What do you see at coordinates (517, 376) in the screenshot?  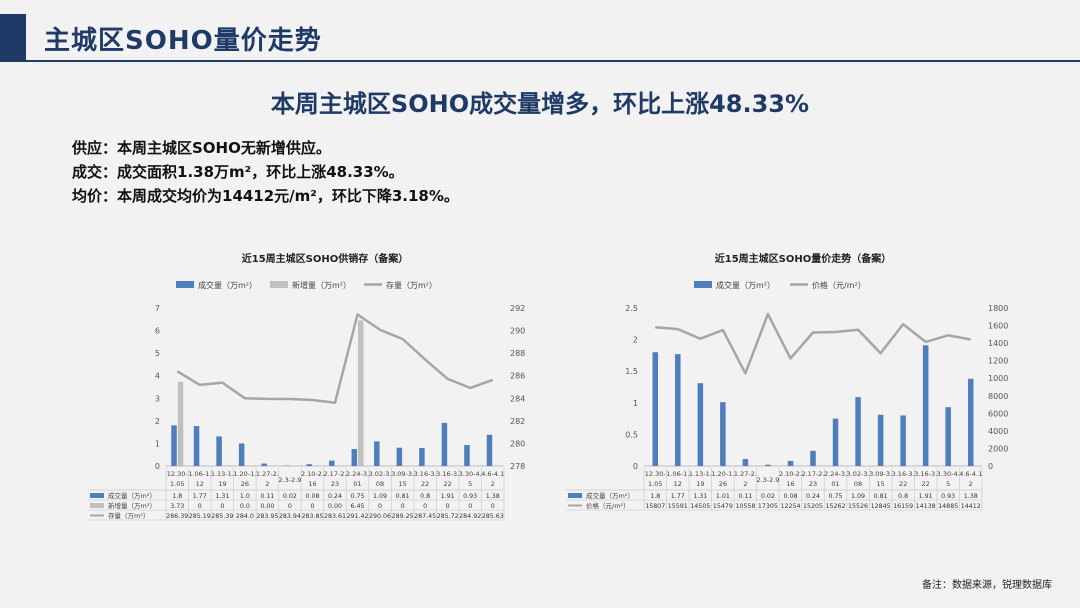 I see `right-tick-label: 286` at bounding box center [517, 376].